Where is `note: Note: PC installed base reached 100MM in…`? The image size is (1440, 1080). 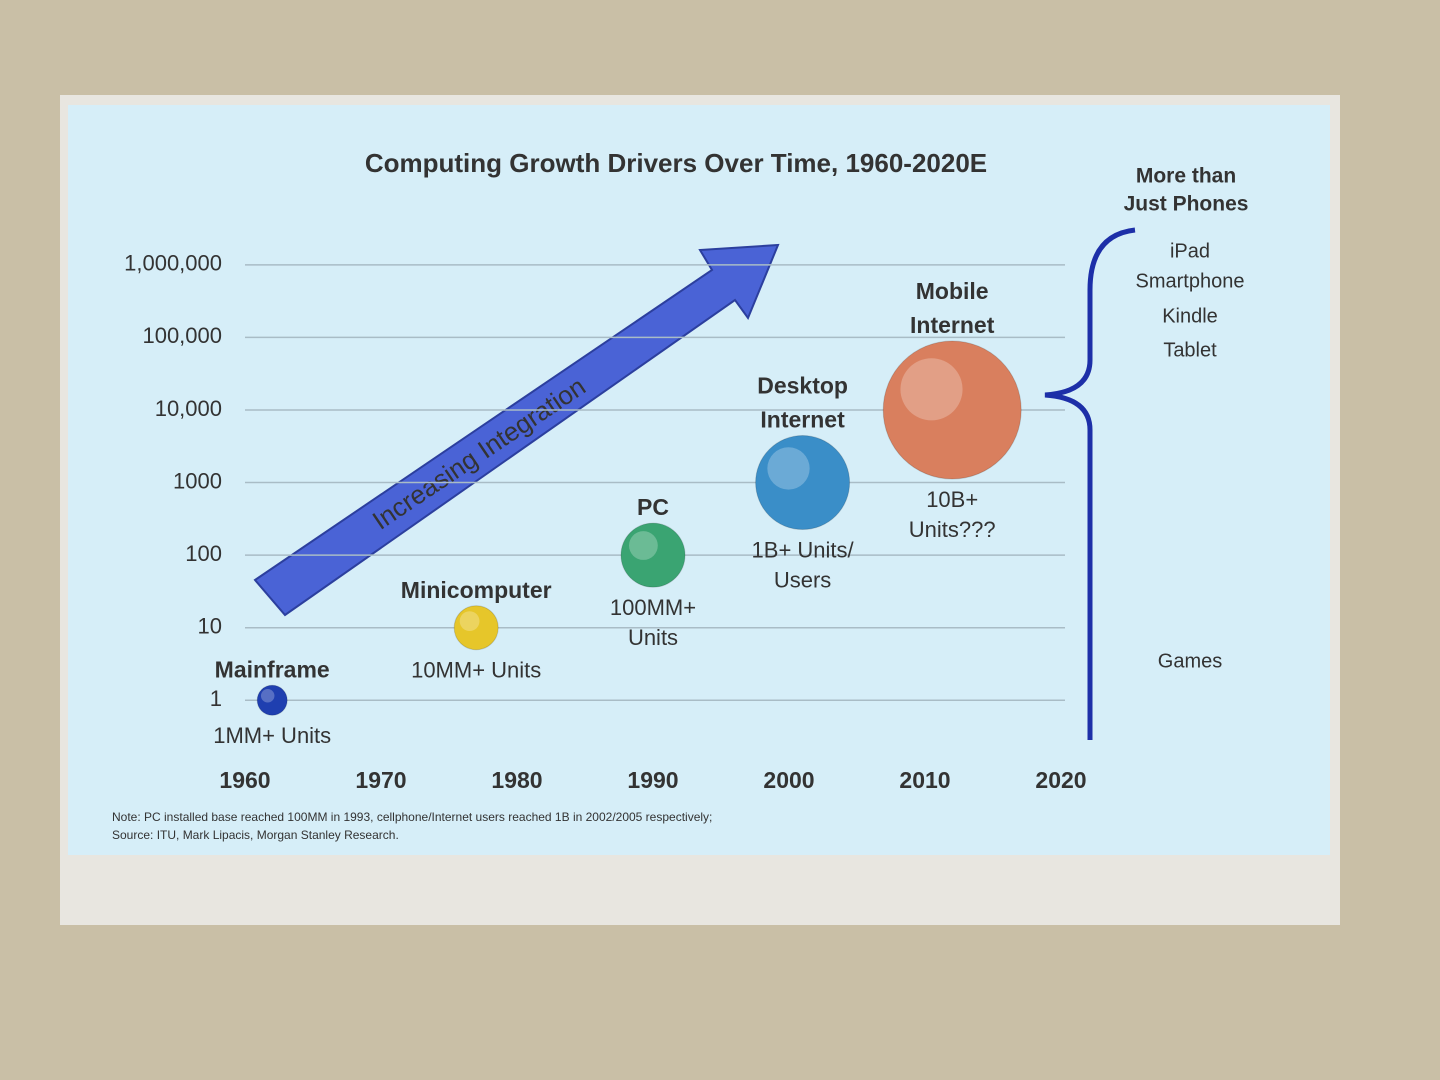
note: Note: PC installed base reached 100MM in… is located at coordinates (412, 817).